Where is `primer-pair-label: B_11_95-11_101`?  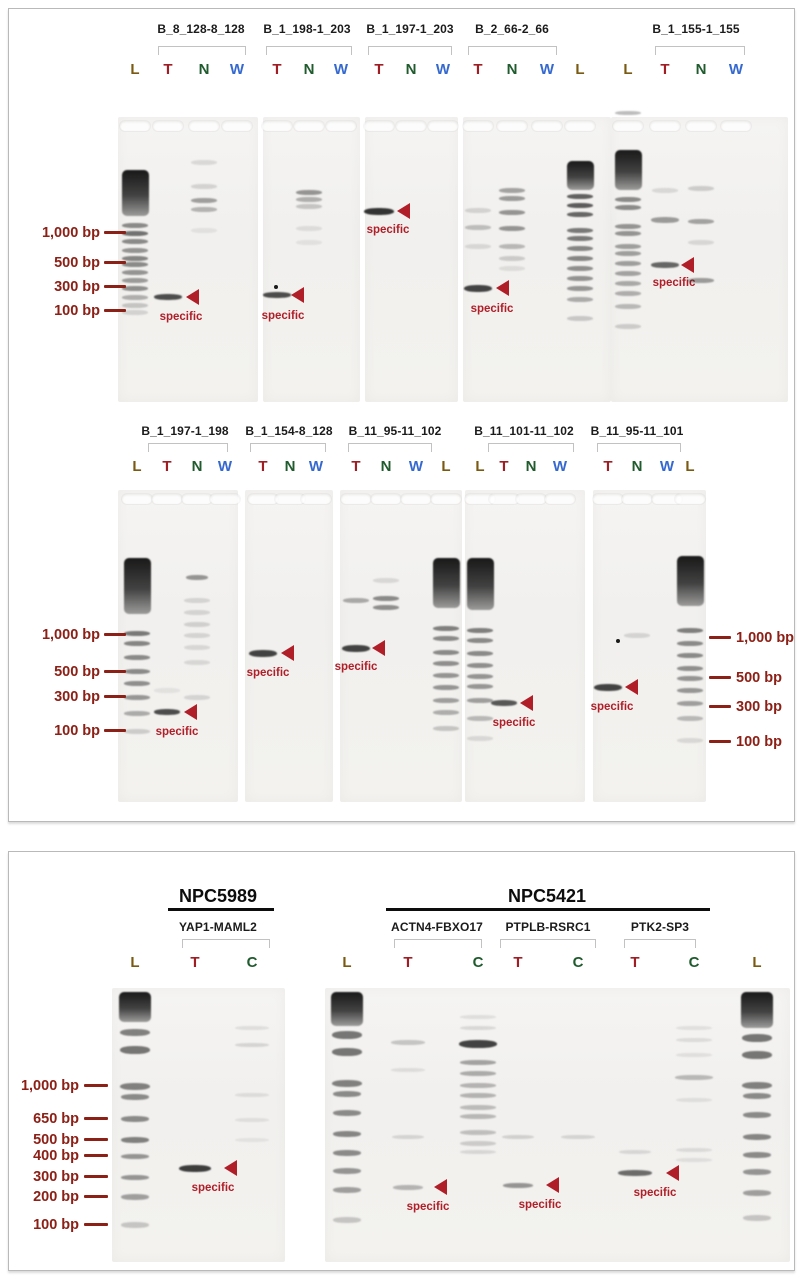 primer-pair-label: B_11_95-11_101 is located at coordinates (637, 431).